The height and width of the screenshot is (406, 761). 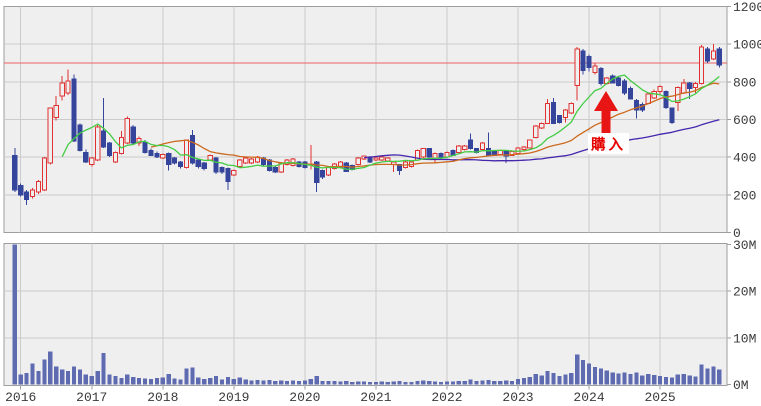 I want to click on price-axis-labels: 0 200 400 600 800 1000 1200, so click(x=744, y=120).